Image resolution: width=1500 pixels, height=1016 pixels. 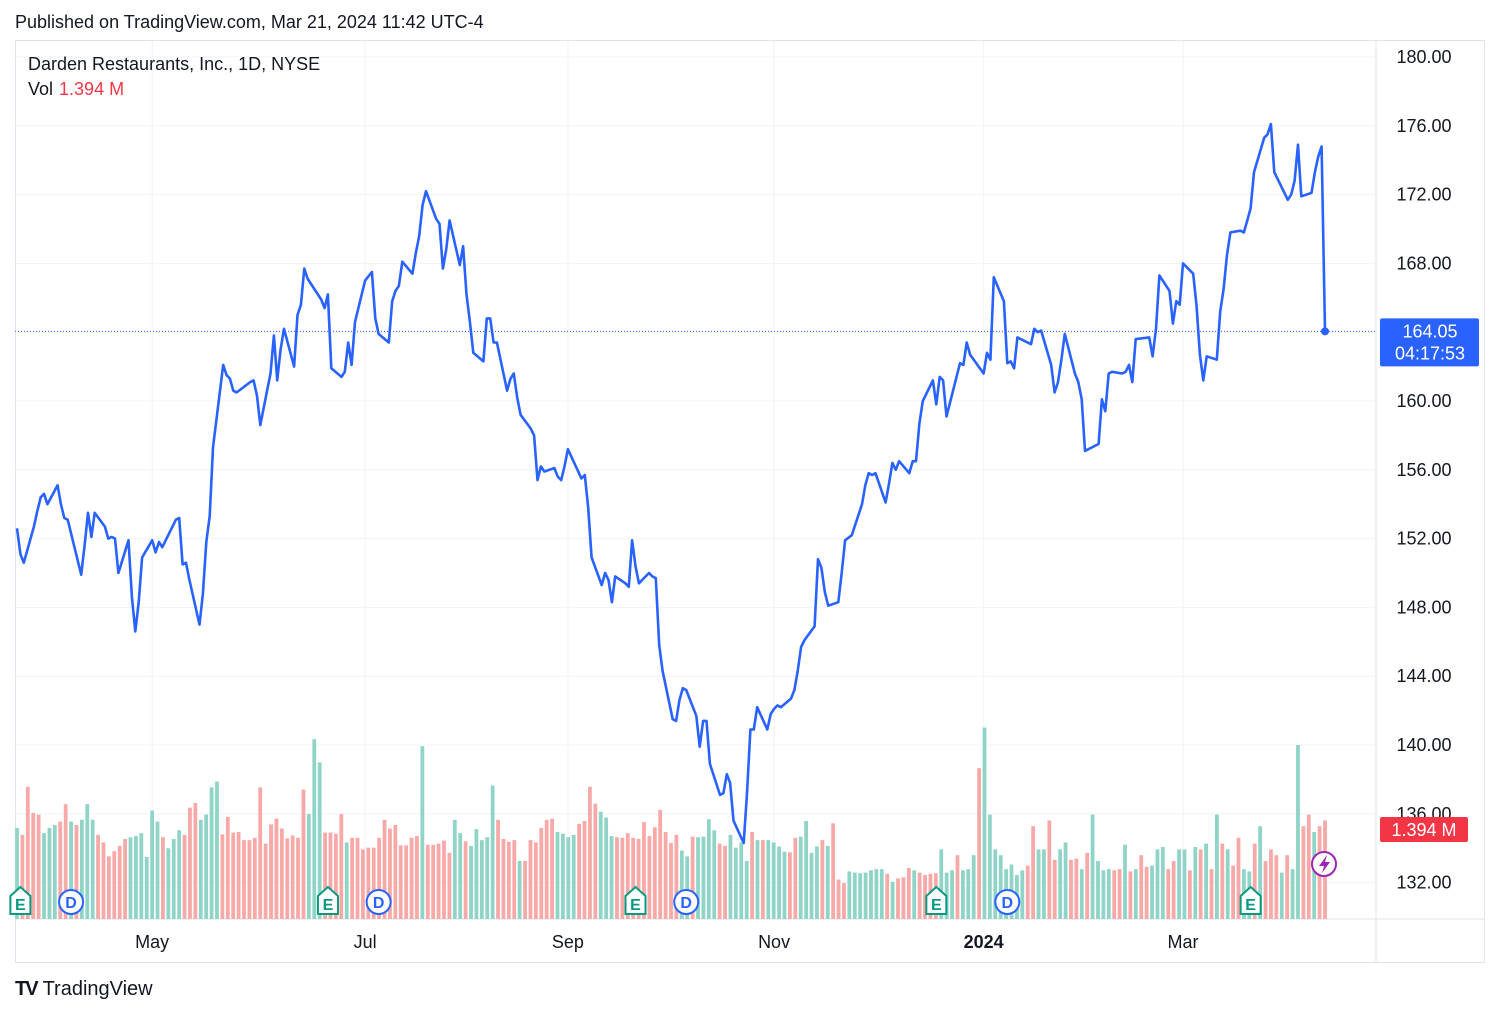 I want to click on y-tick-label: 132.00, so click(x=1423, y=883).